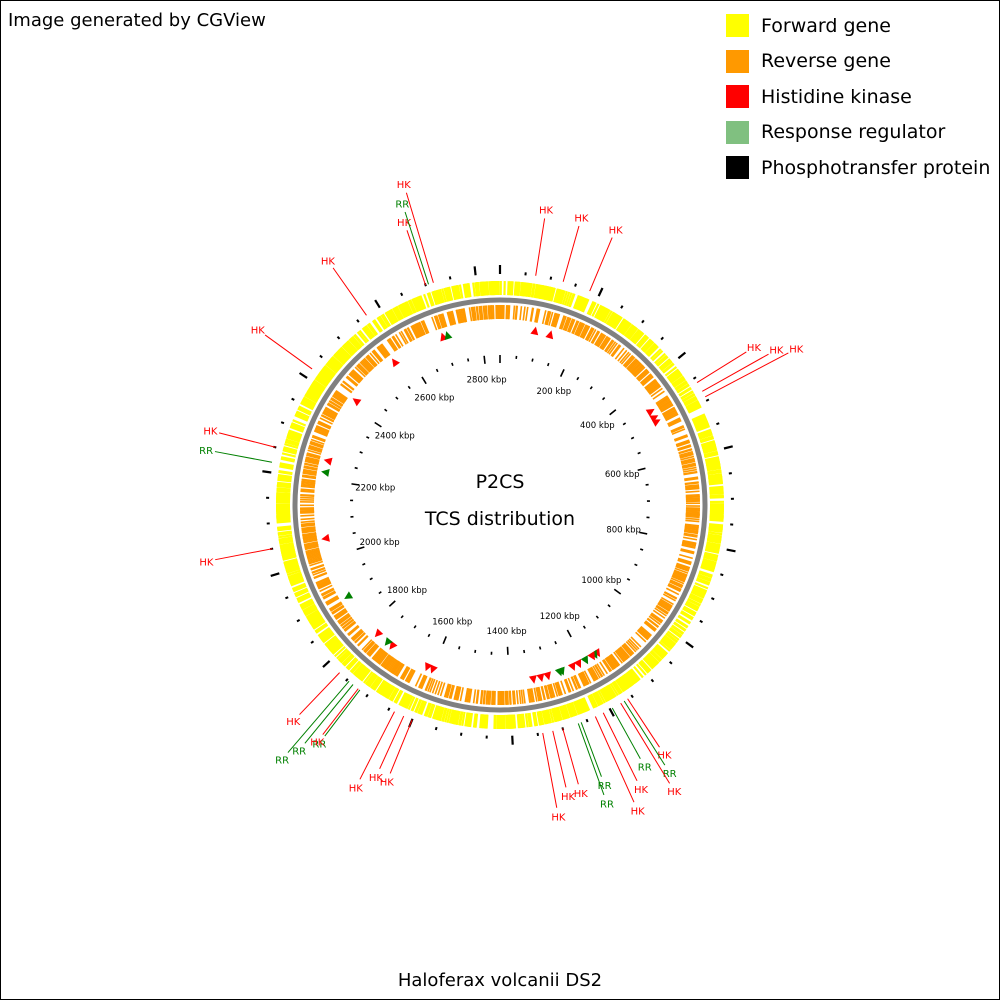 This screenshot has width=1000, height=1000. I want to click on ruler-label: 200 kbp, so click(553, 392).